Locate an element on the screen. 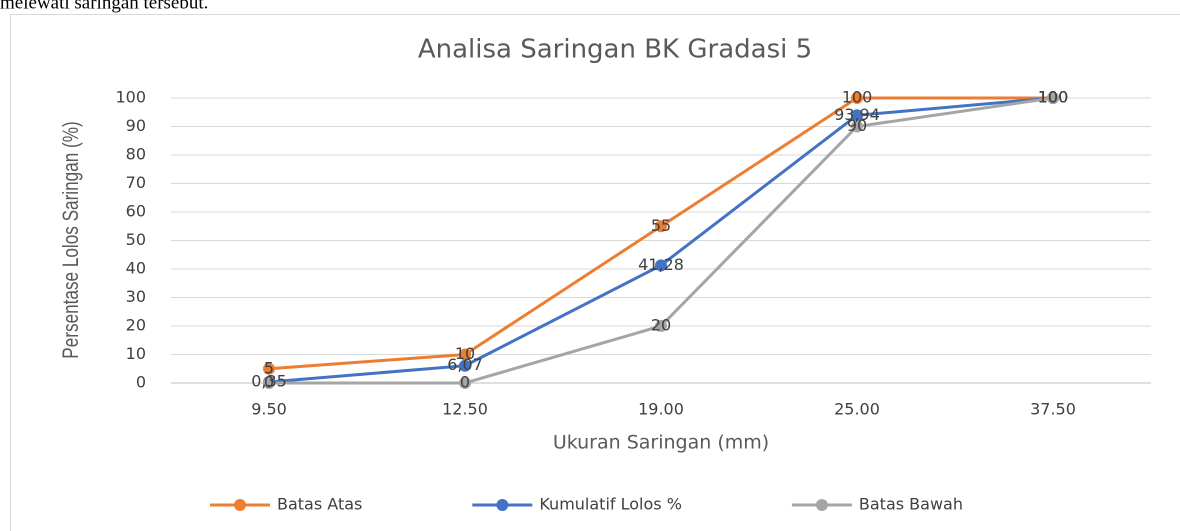  y-tick-label: 90 is located at coordinates (136, 125).